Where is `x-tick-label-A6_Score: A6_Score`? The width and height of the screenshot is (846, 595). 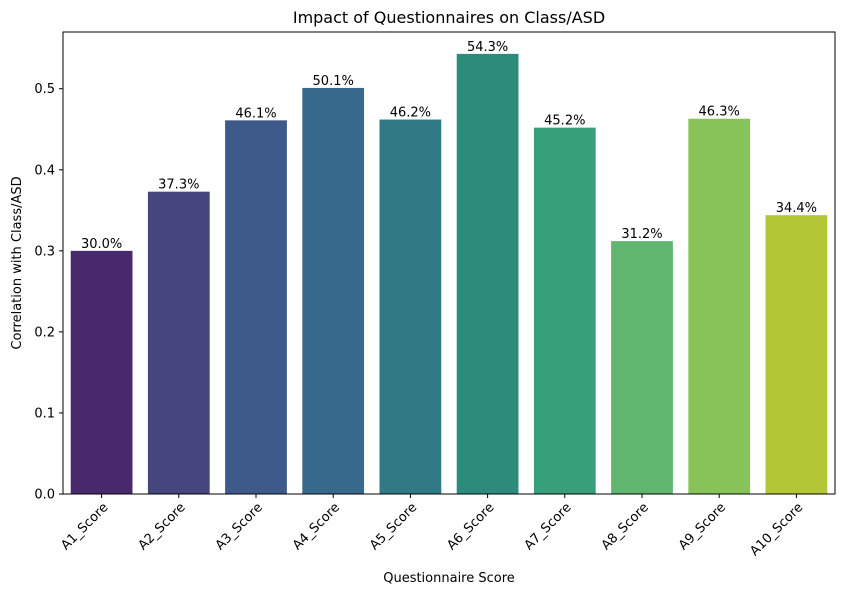
x-tick-label-A6_Score: A6_Score is located at coordinates (470, 526).